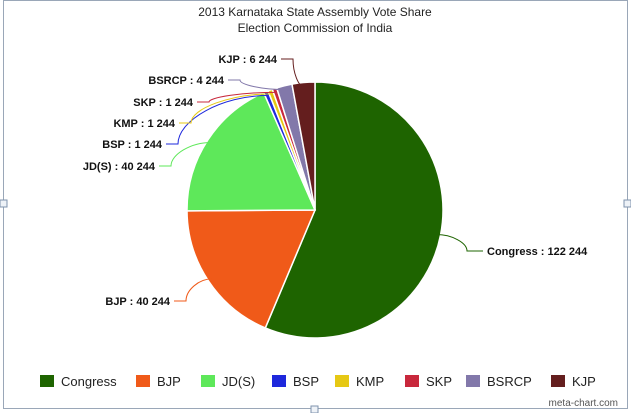 This screenshot has height=413, width=631. What do you see at coordinates (459, 243) in the screenshot?
I see `connector-congress` at bounding box center [459, 243].